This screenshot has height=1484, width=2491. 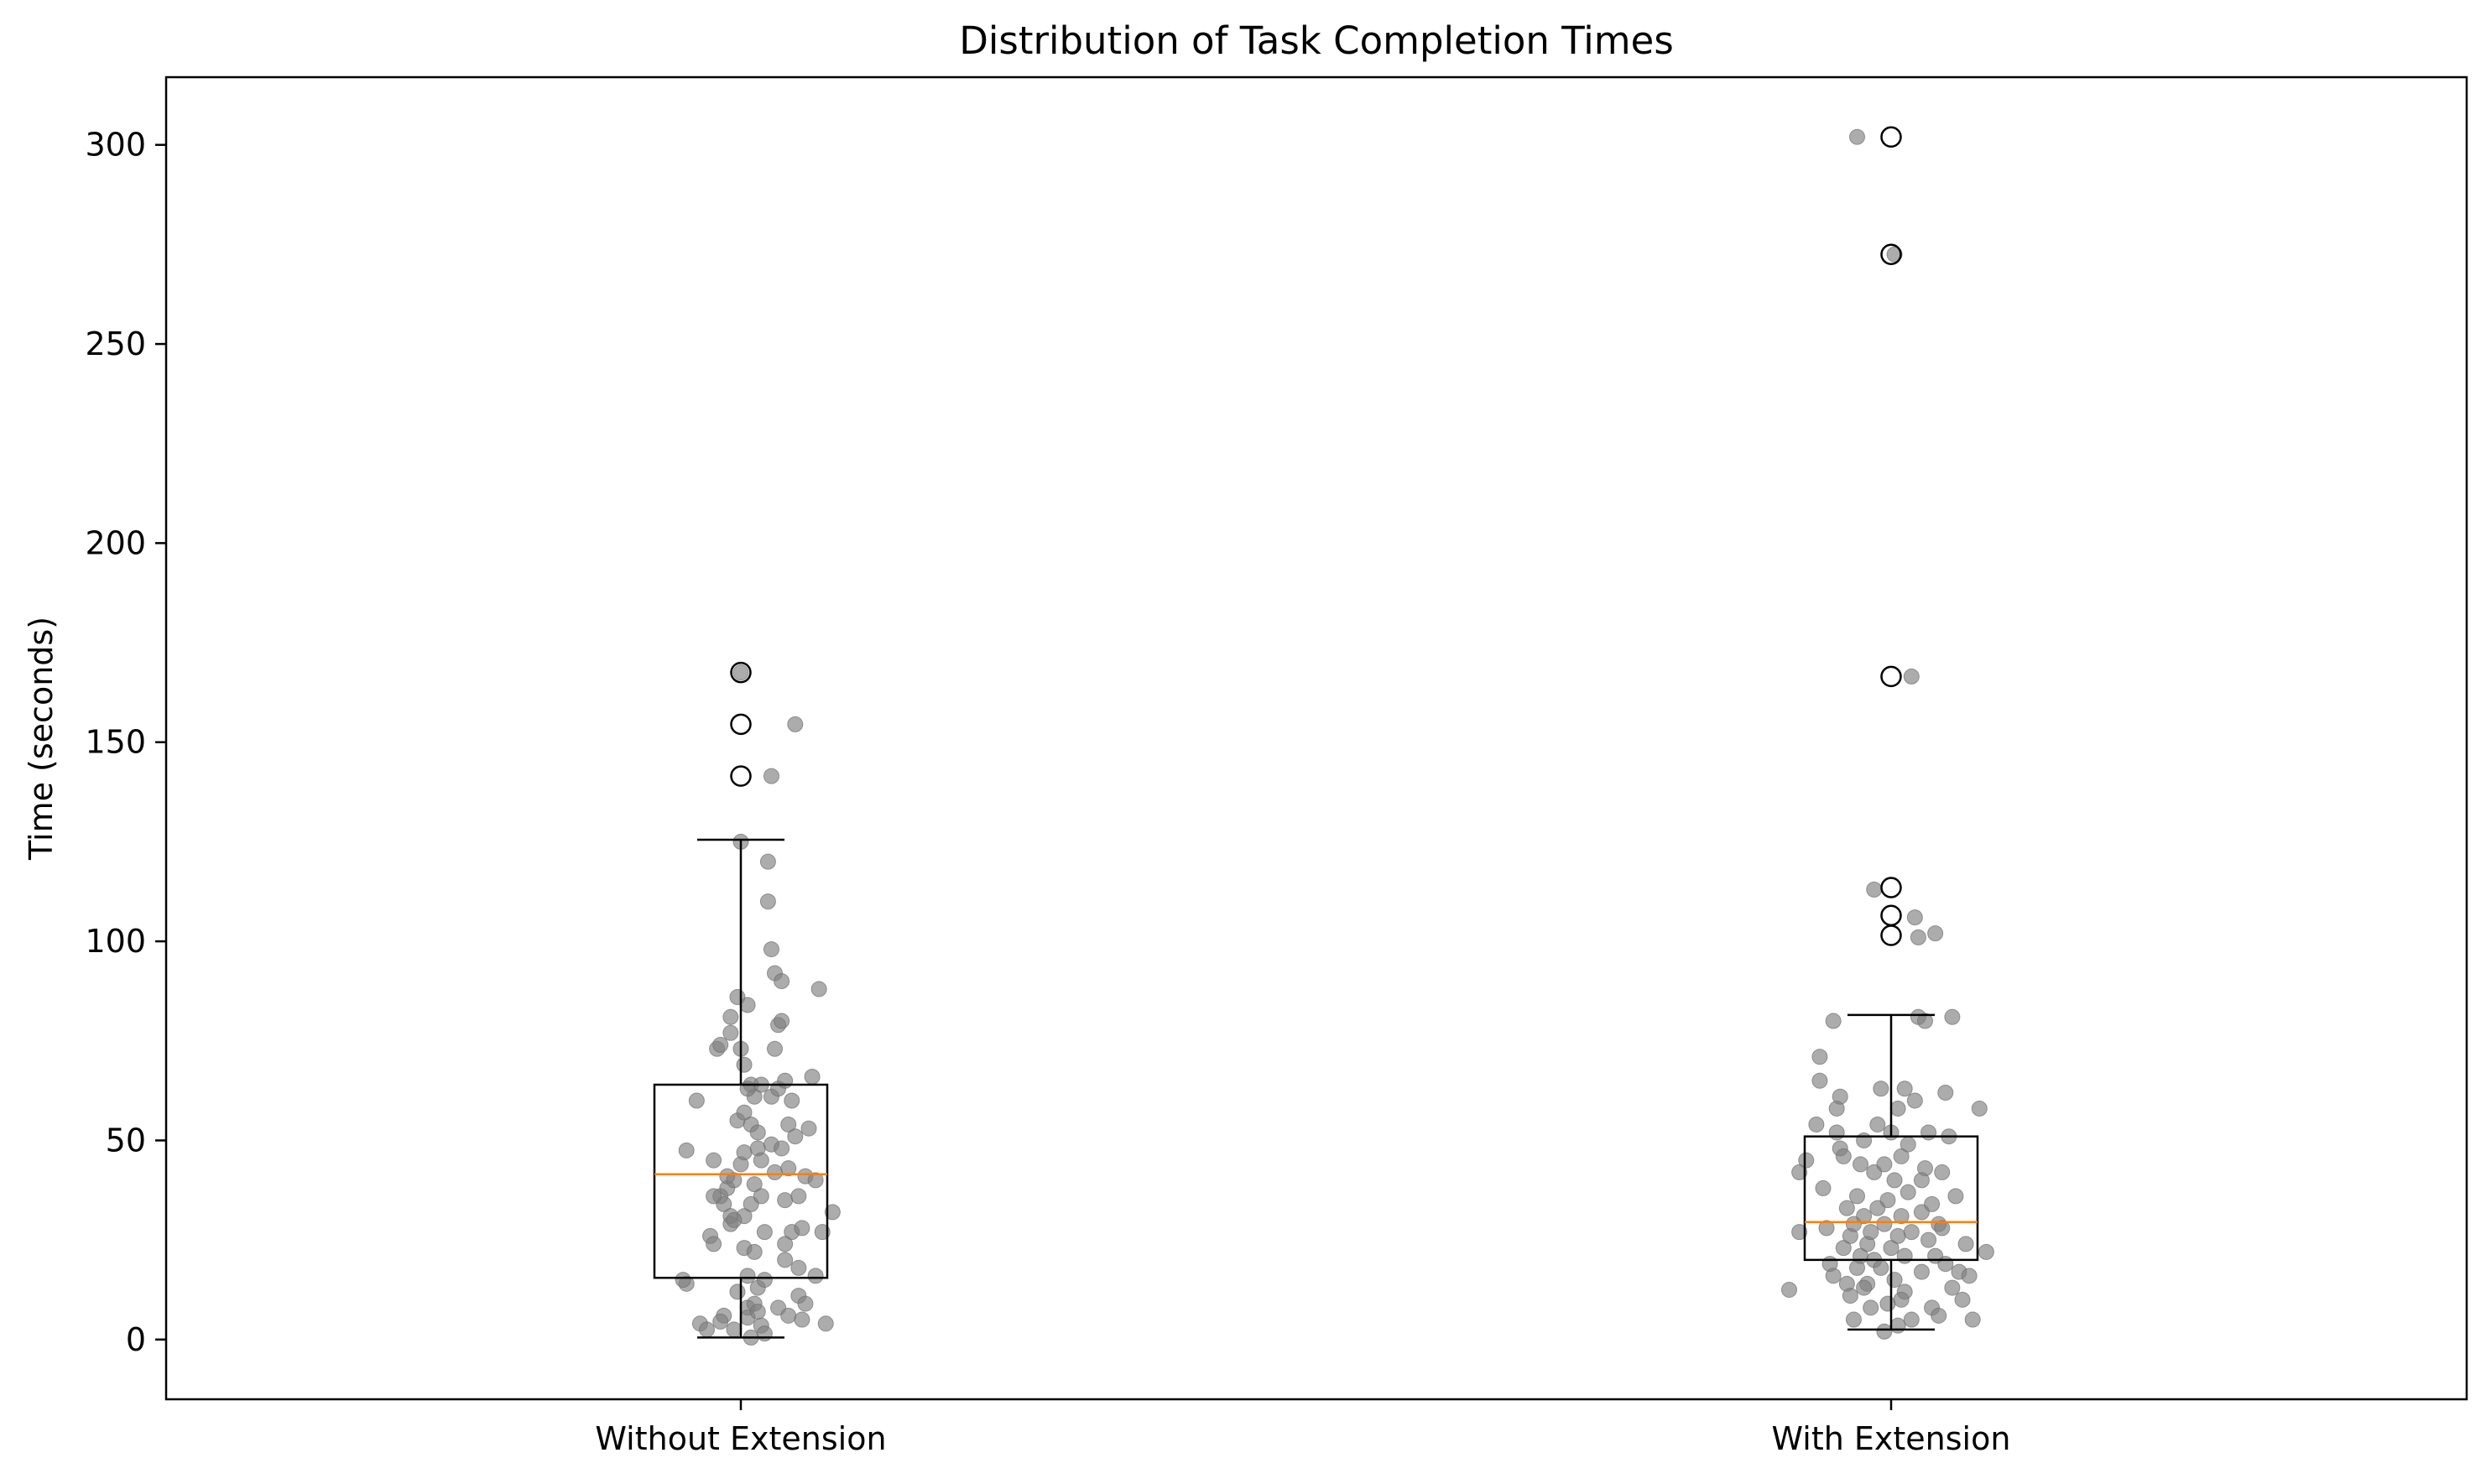 What do you see at coordinates (1317, 40) in the screenshot?
I see `chart-title: Distribution of Task Completion Times` at bounding box center [1317, 40].